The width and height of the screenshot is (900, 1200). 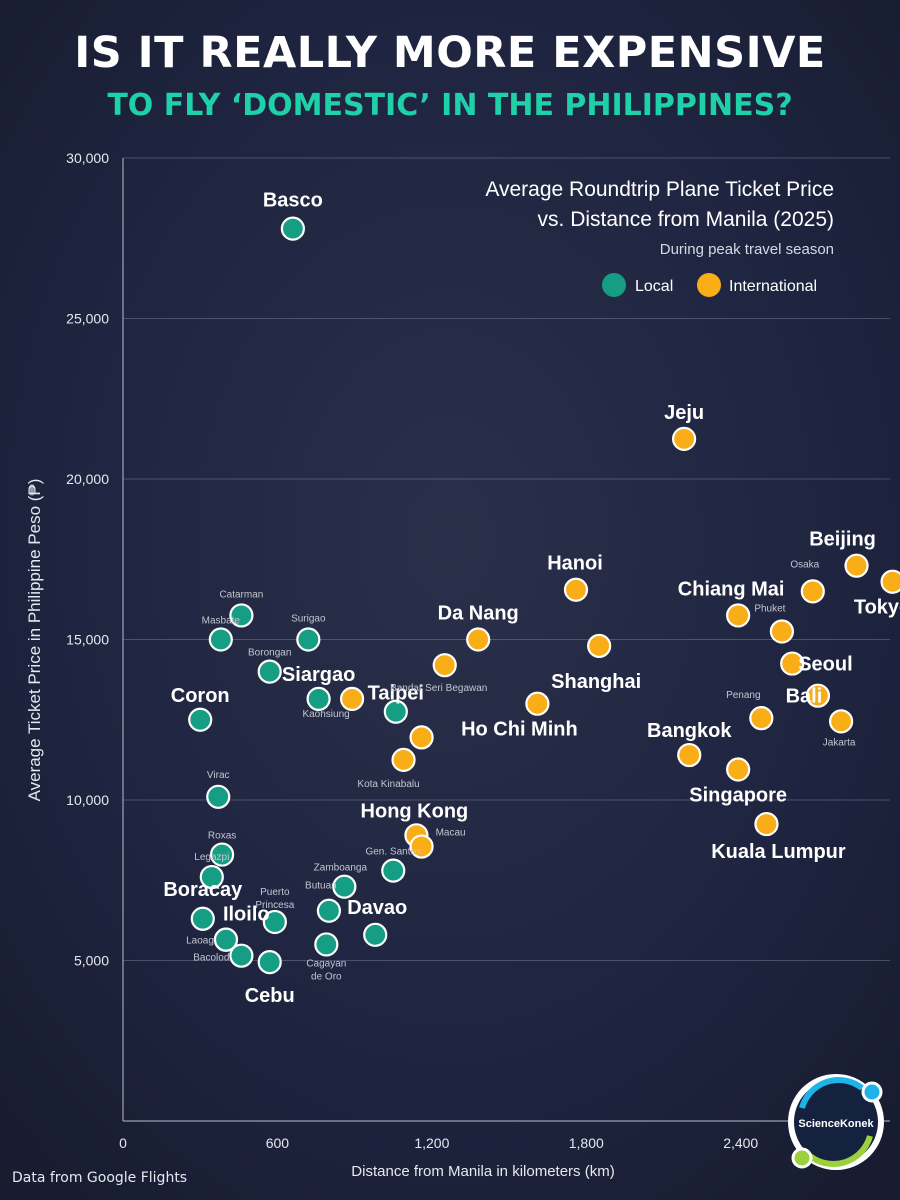 I want to click on label-laoag: Laoag, so click(x=200, y=941).